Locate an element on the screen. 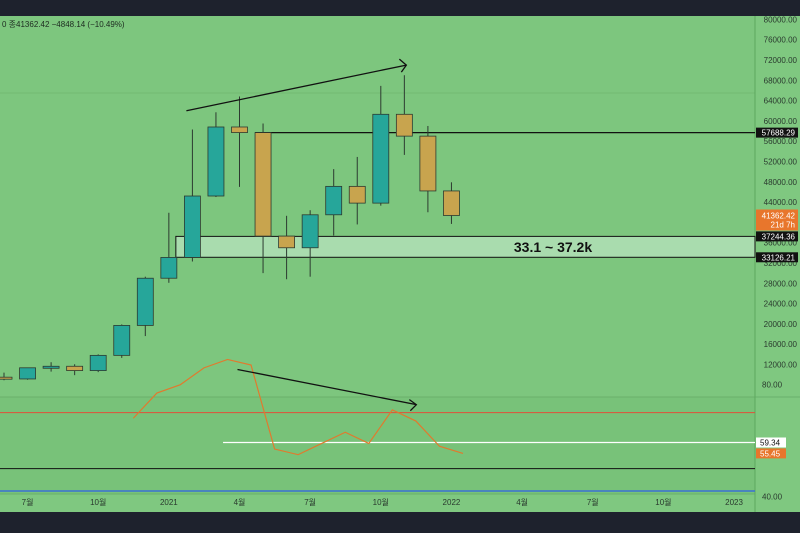 This screenshot has width=800, height=533. price-tick-label: 20000.00 is located at coordinates (781, 324).